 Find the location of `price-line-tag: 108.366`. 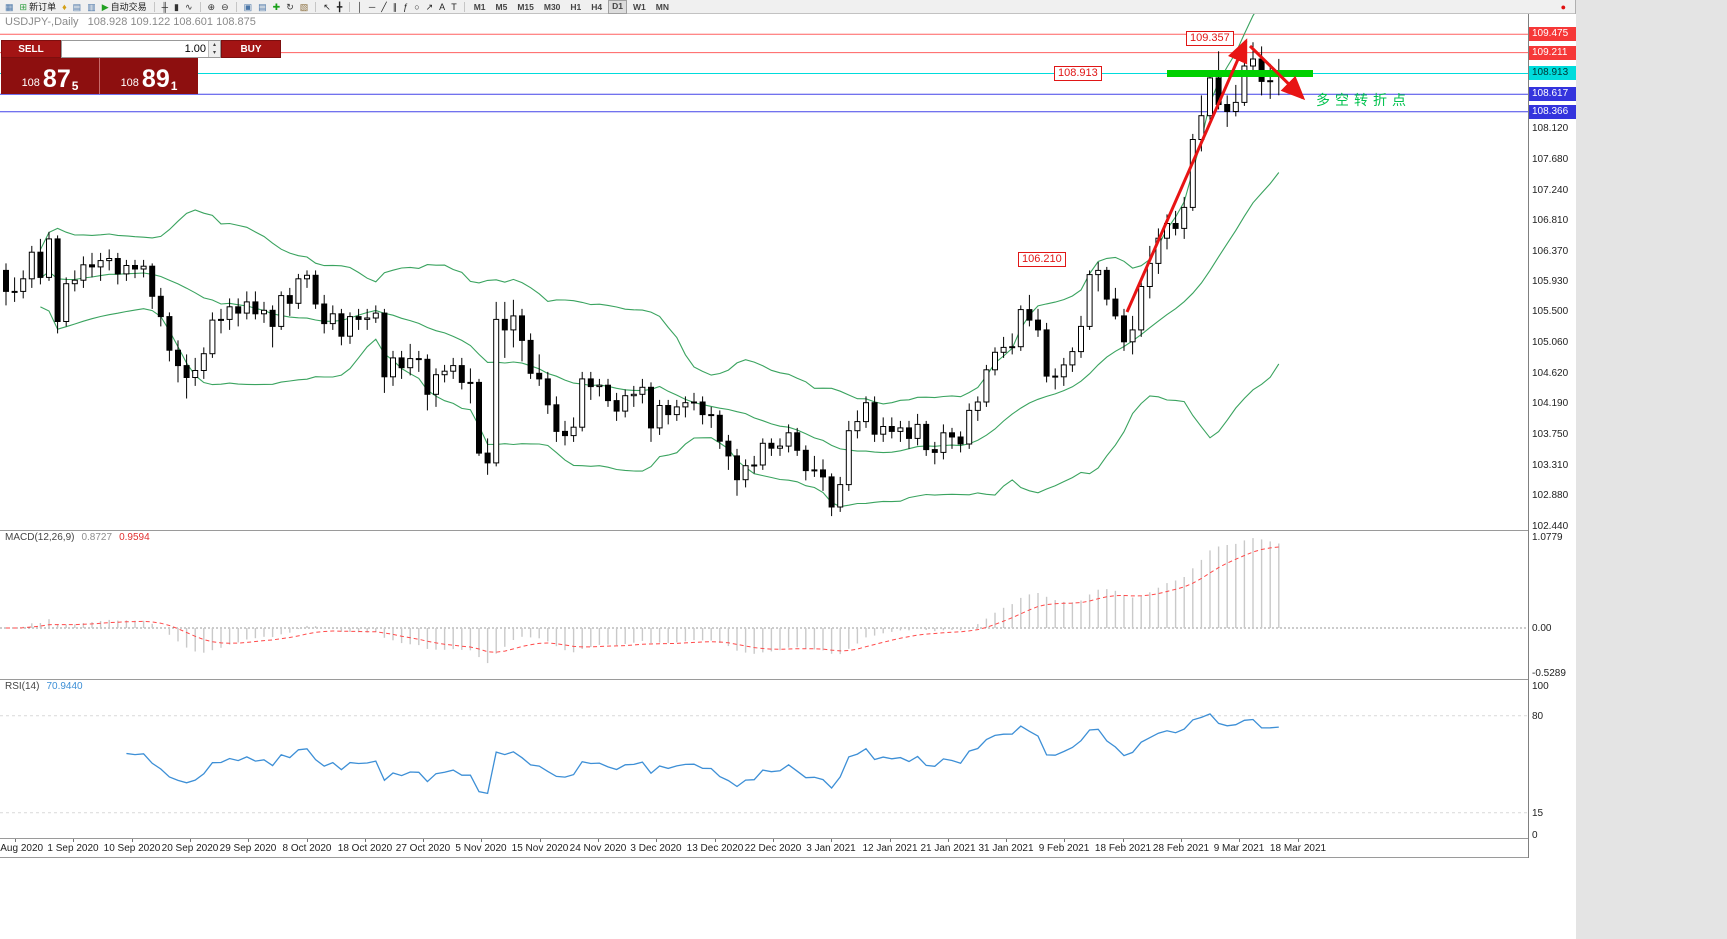

price-line-tag: 108.366 is located at coordinates (1552, 112).